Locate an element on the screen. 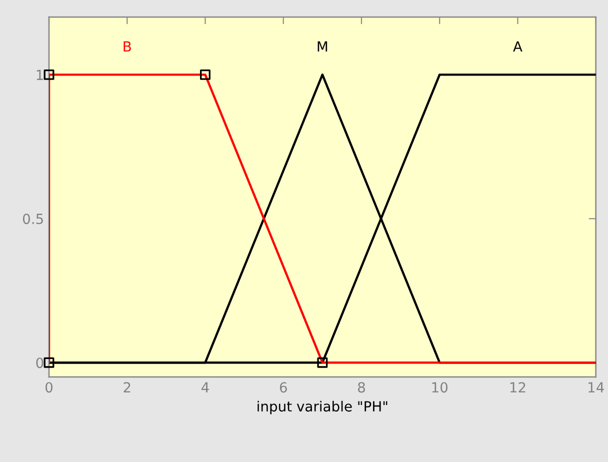 Image resolution: width=608 pixels, height=462 pixels. y-tick-label: 0 is located at coordinates (40, 363).